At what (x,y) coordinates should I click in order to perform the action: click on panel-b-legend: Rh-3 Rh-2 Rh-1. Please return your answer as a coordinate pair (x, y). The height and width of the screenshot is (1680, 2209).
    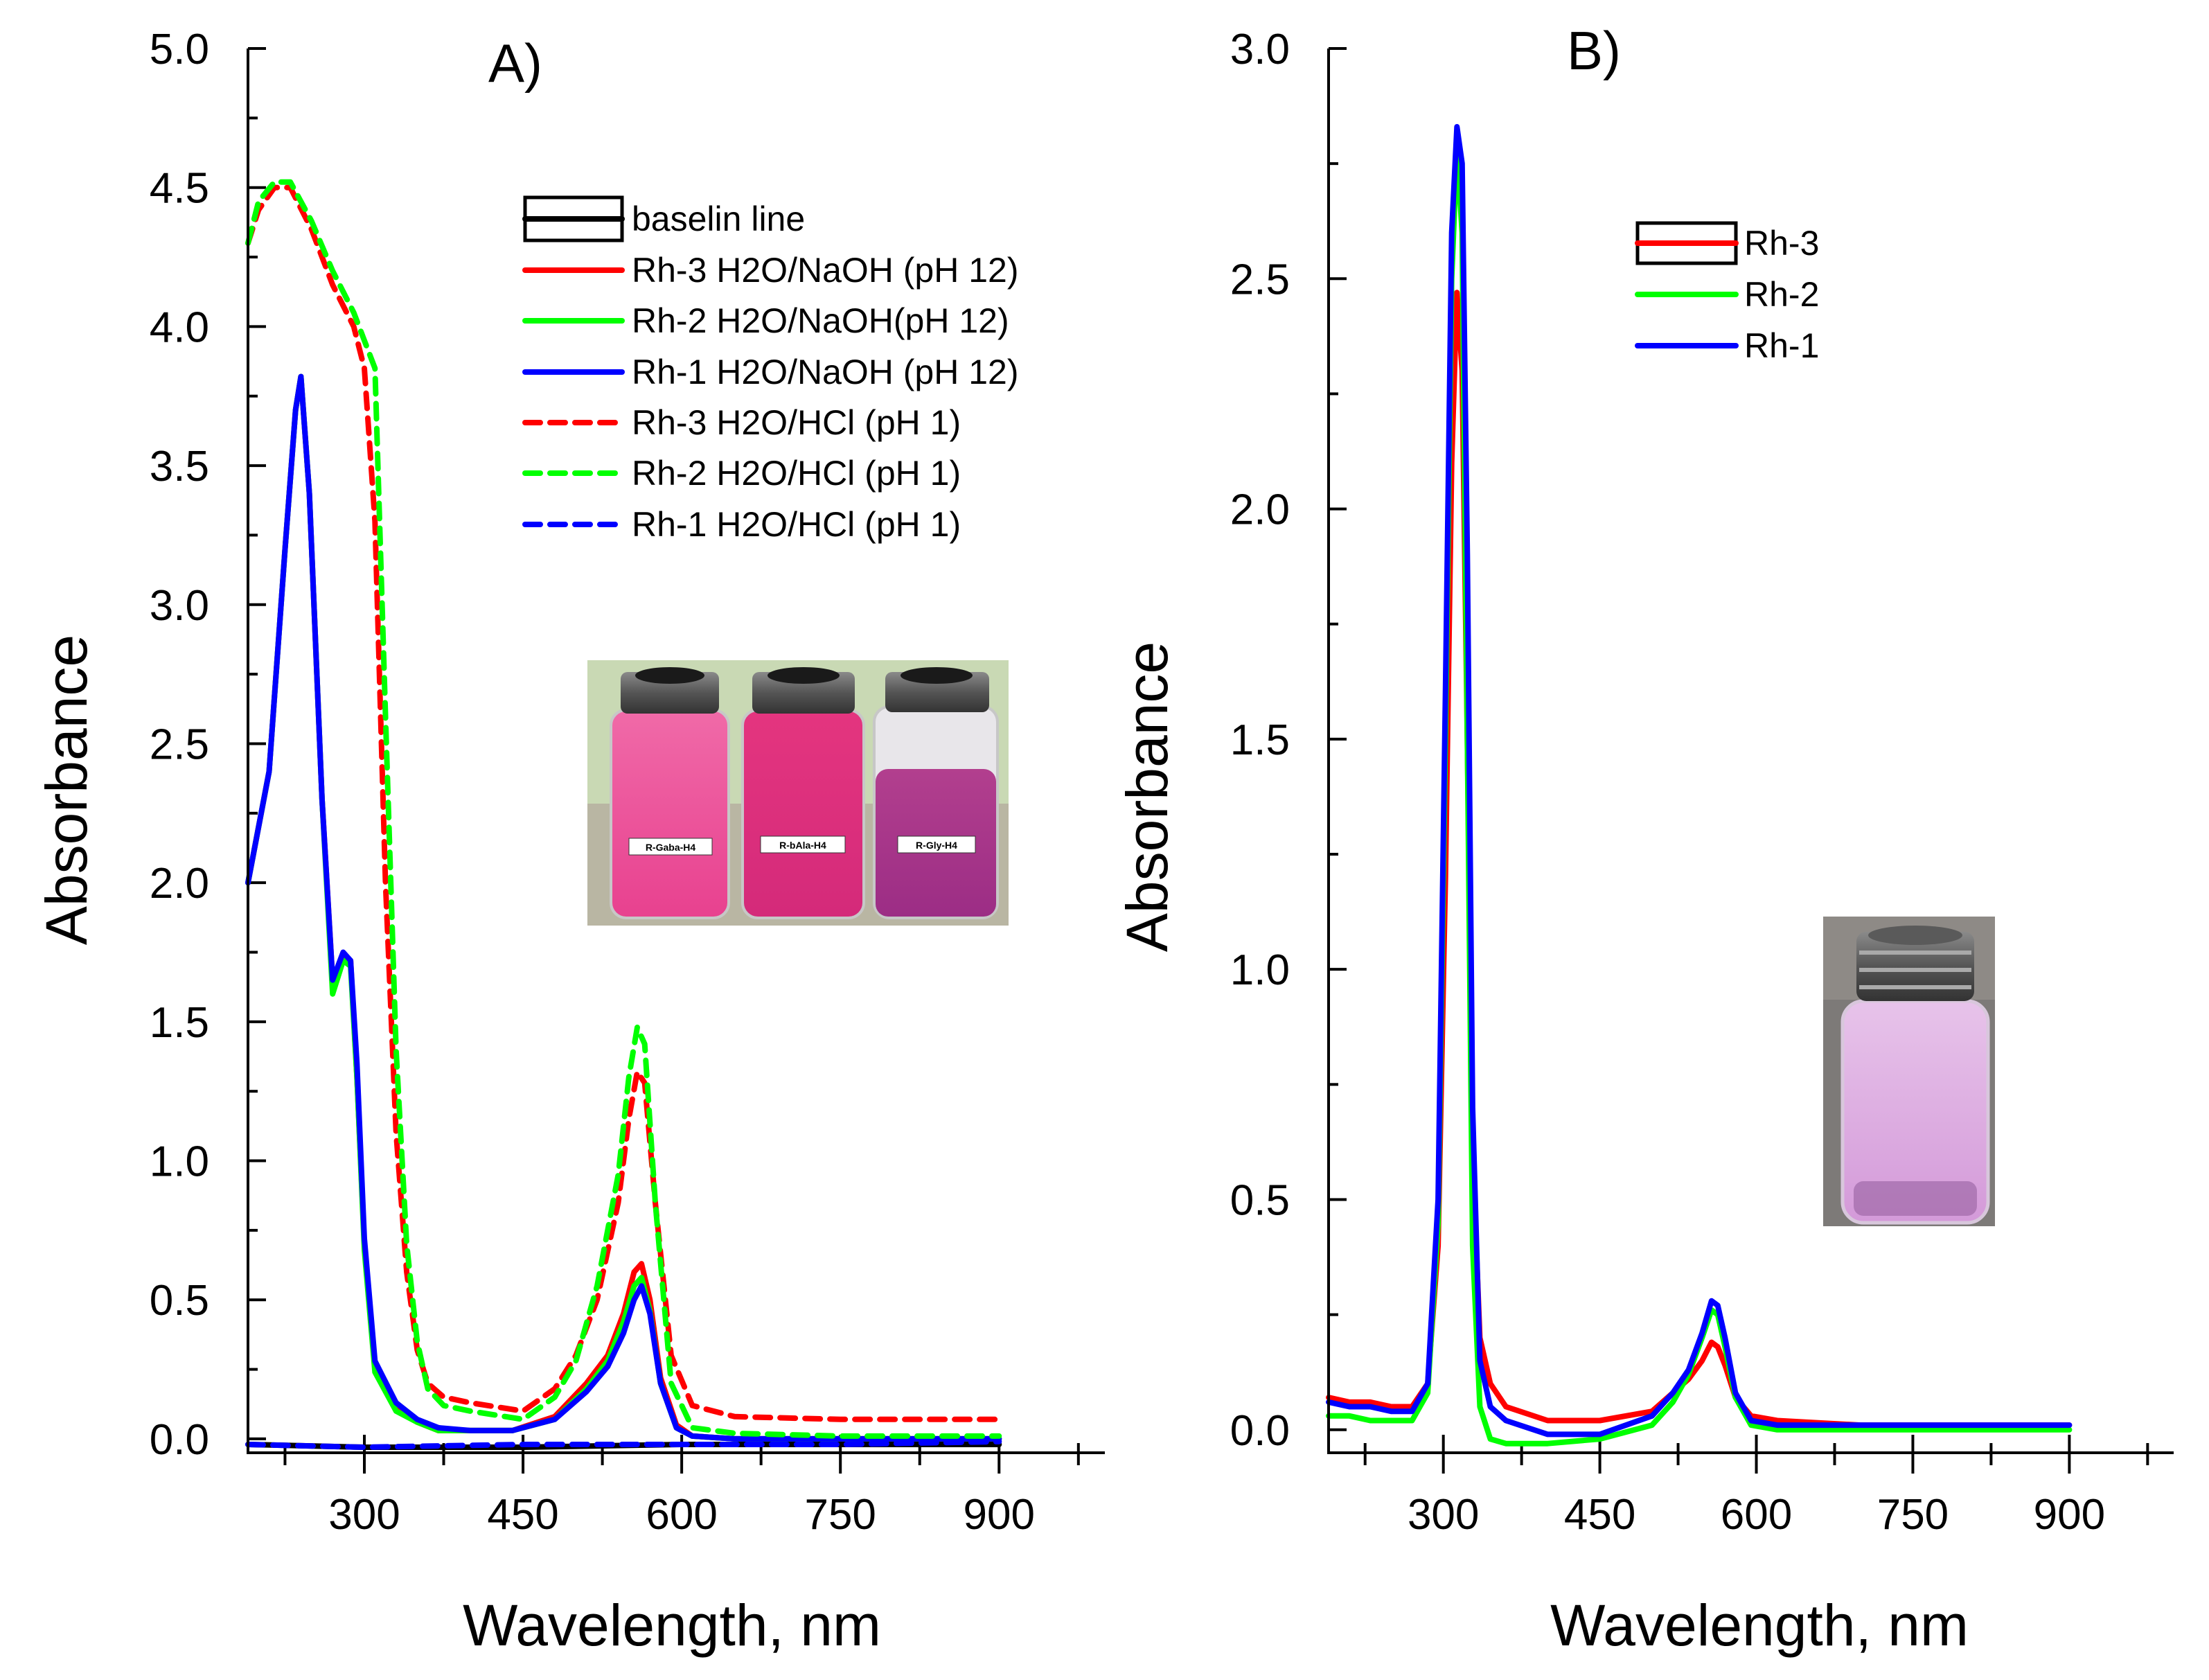
    Looking at the image, I should click on (1727, 293).